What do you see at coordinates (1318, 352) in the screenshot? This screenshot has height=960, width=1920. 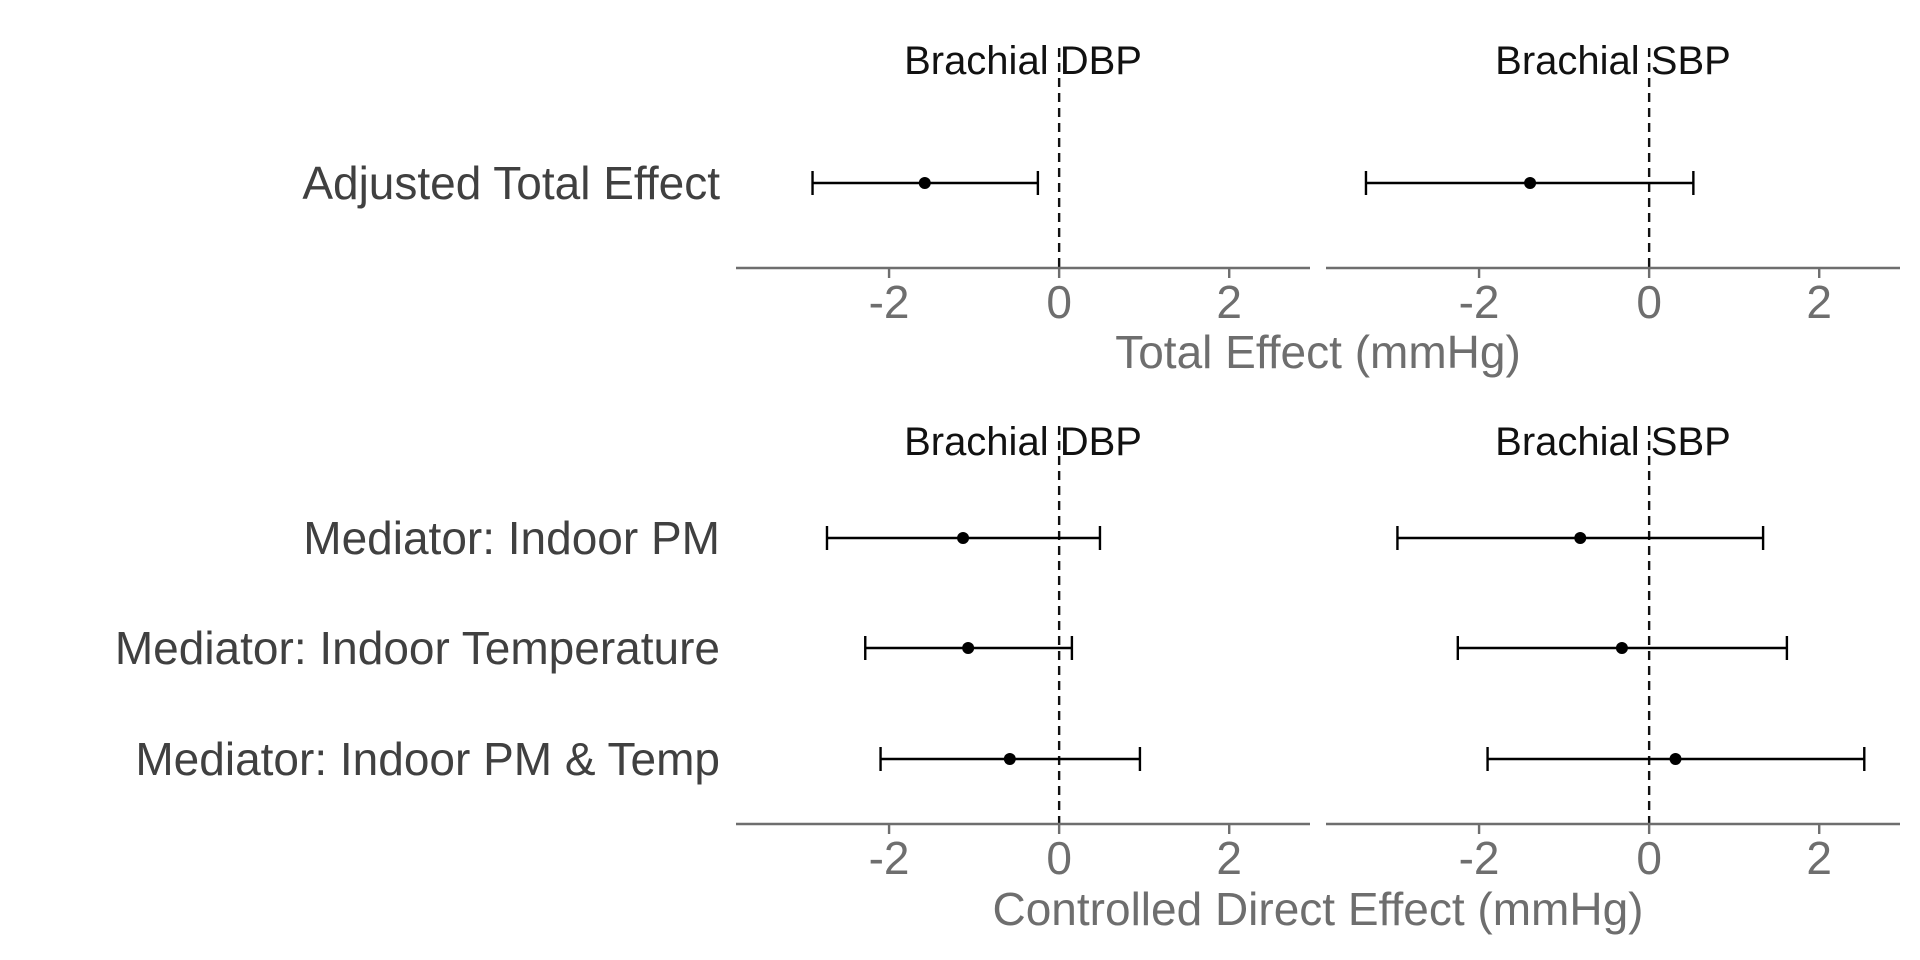 I see `x-axis-title: Total Effect (mmHg)` at bounding box center [1318, 352].